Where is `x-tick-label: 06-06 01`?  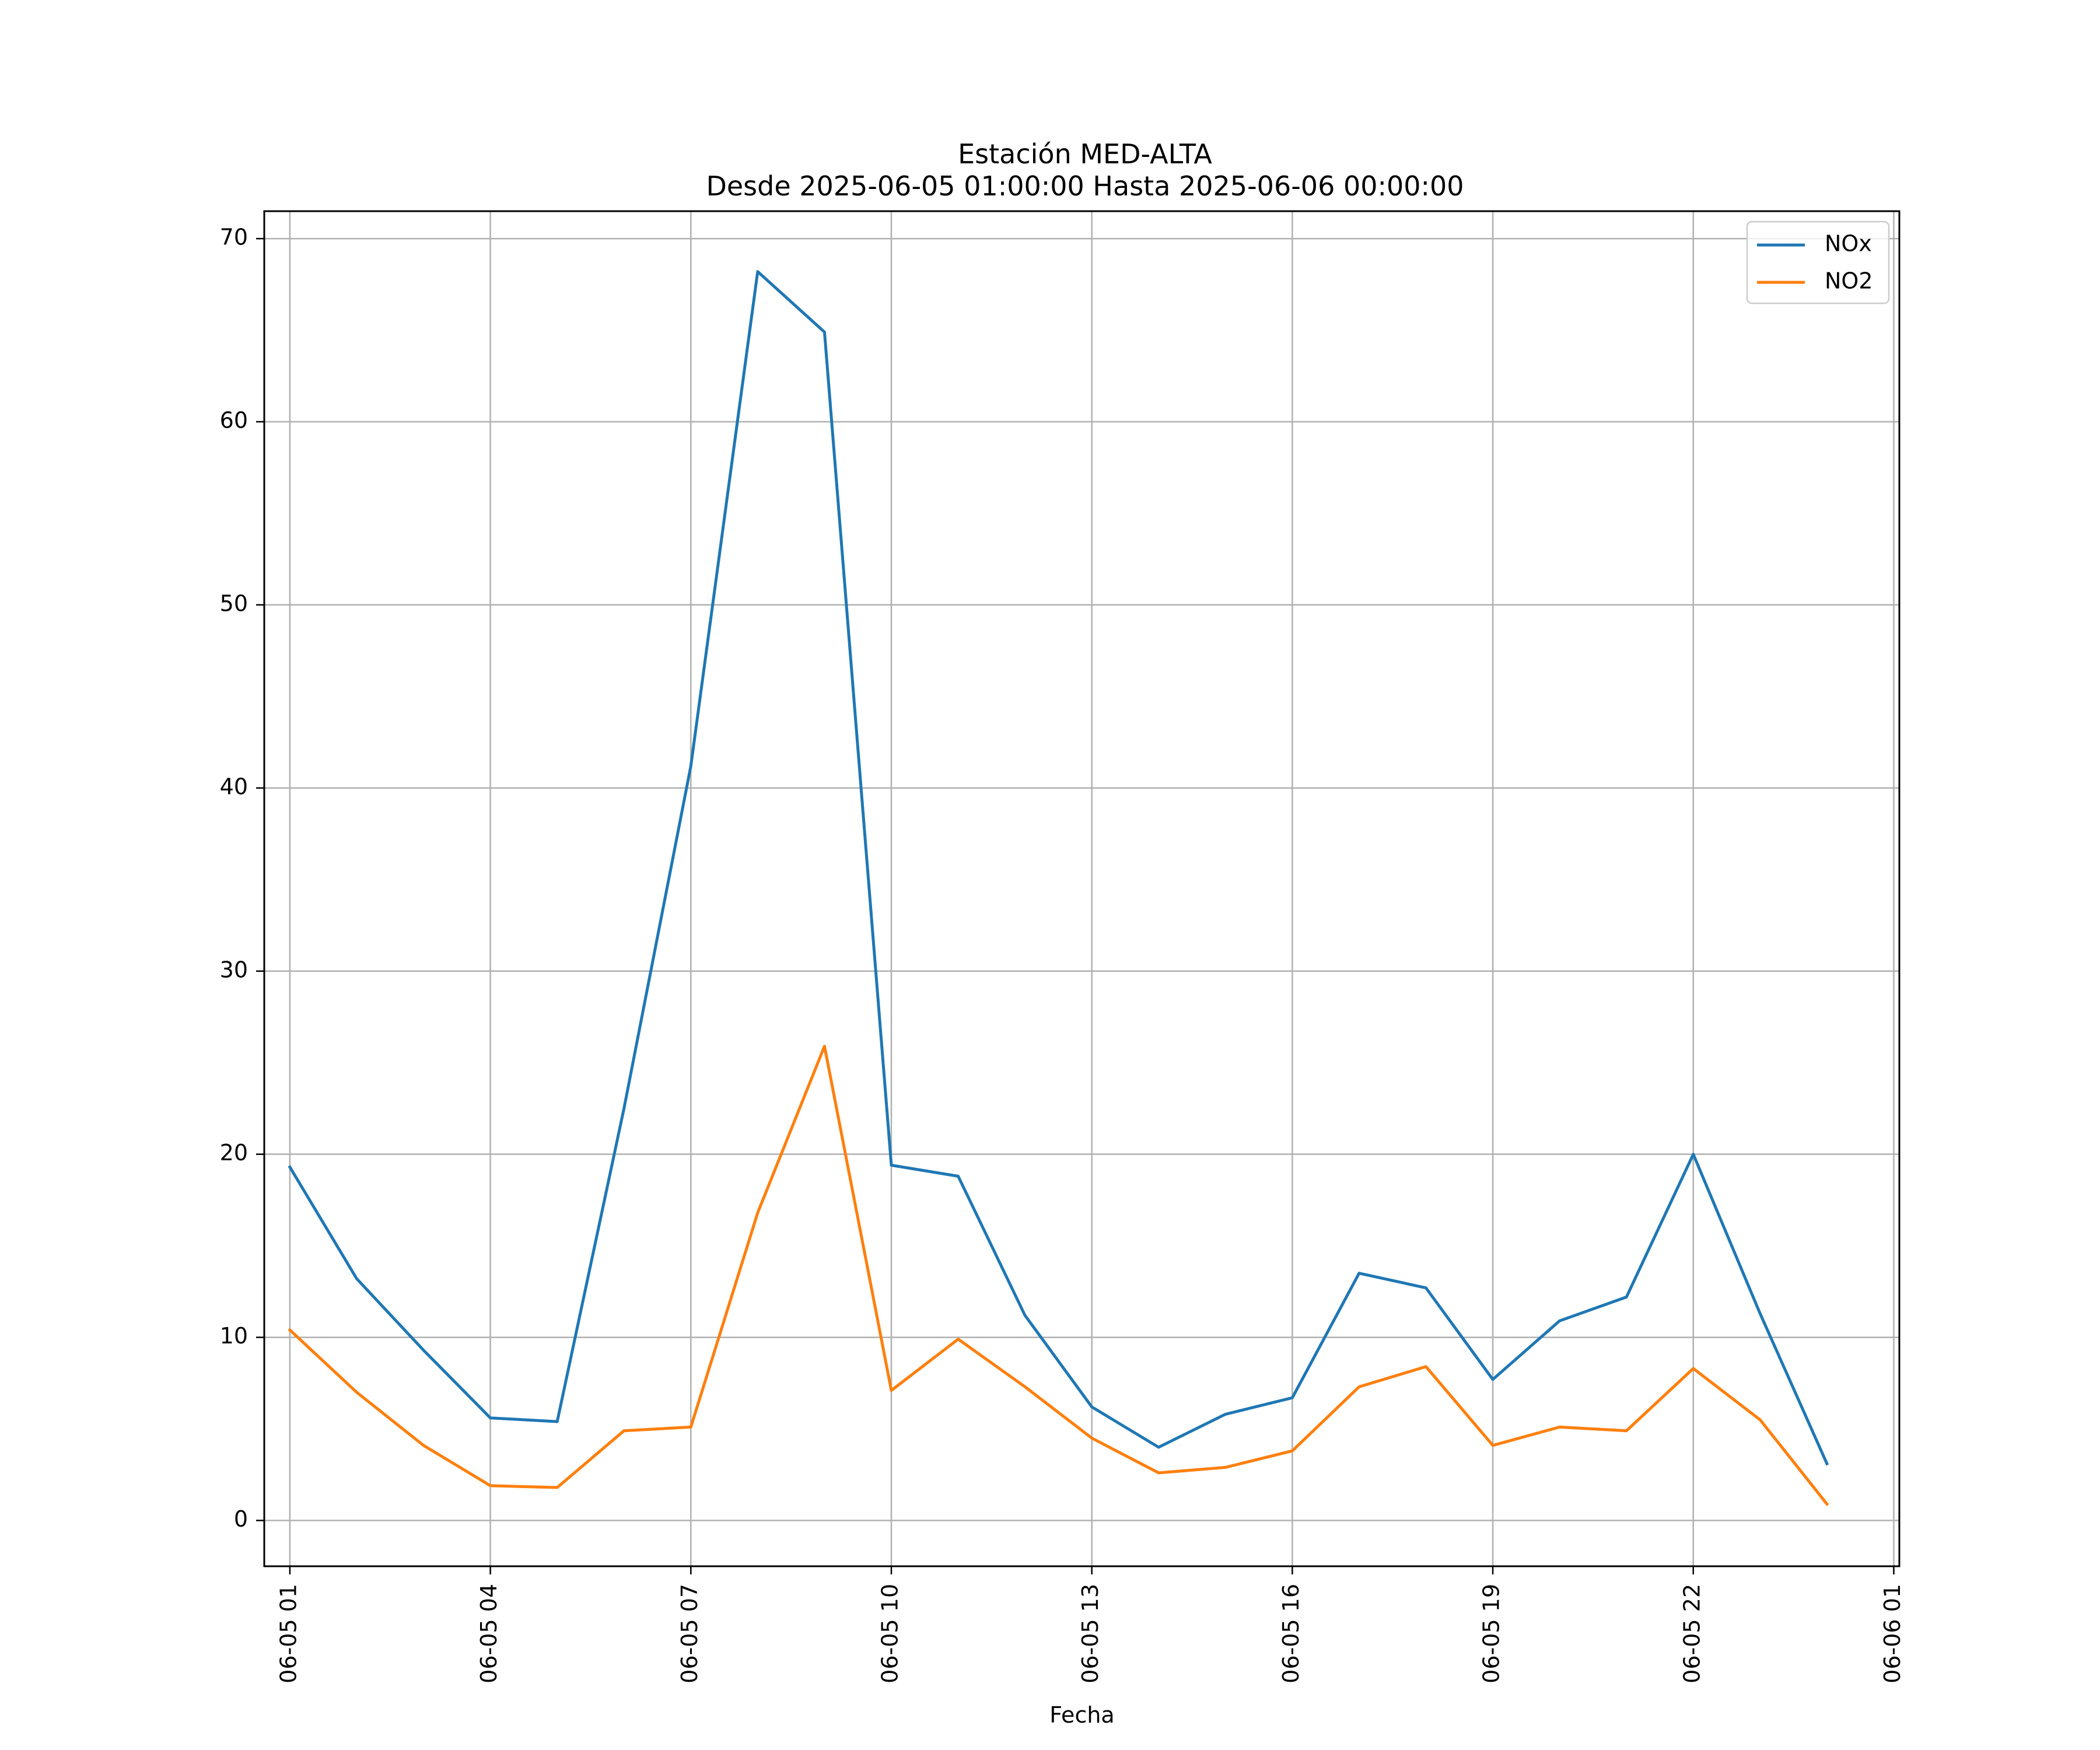
x-tick-label: 06-06 01 is located at coordinates (1892, 1634).